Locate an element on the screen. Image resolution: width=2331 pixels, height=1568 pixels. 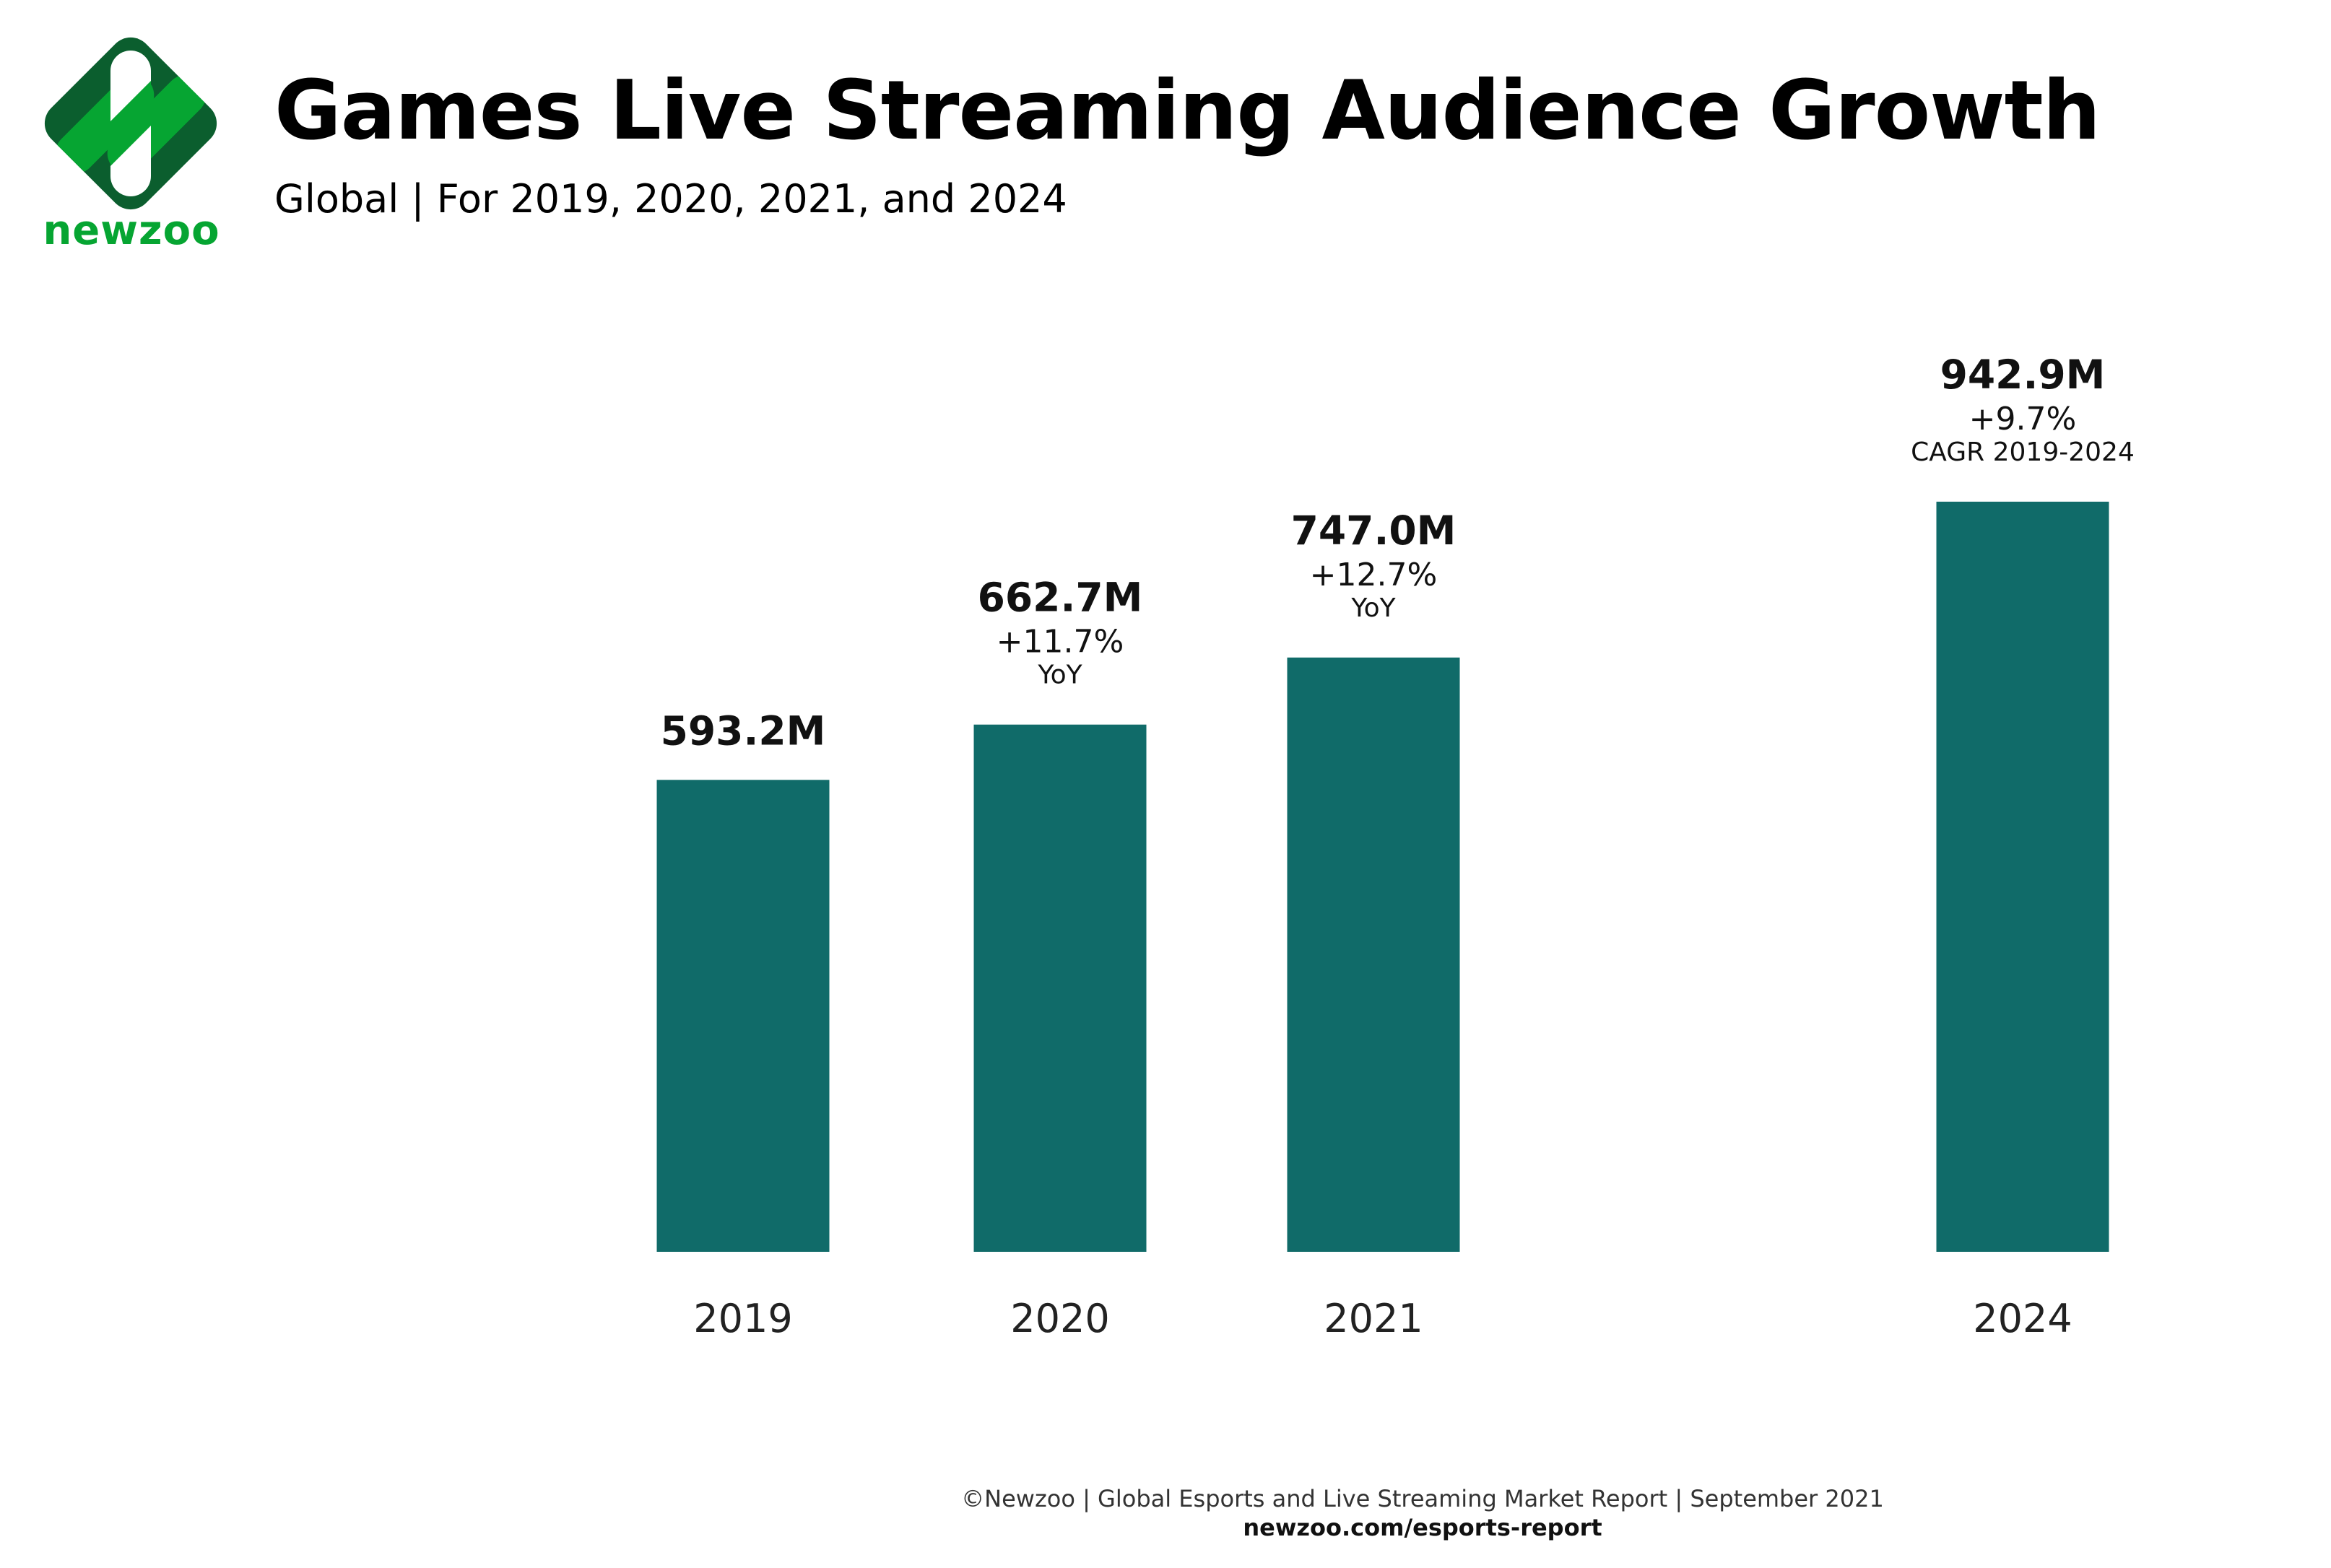
bar-2020 is located at coordinates (1060, 988).